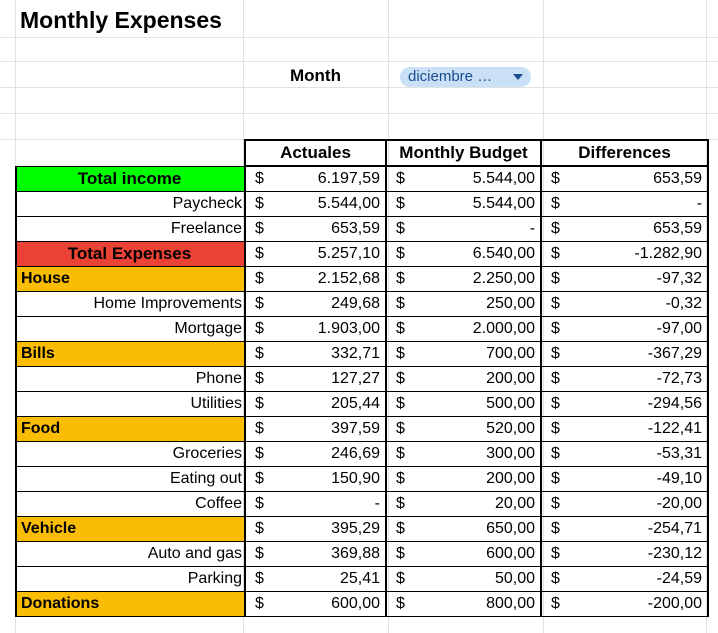 The width and height of the screenshot is (718, 633). Describe the element at coordinates (476, 579) in the screenshot. I see `budget-cell: 50,00` at that location.